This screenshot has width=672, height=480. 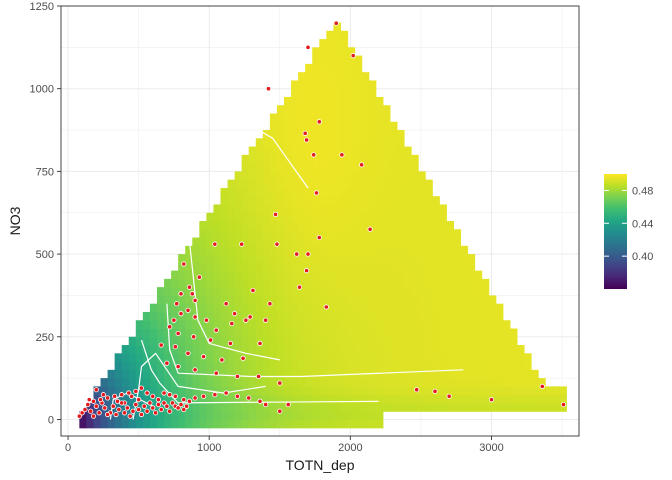 What do you see at coordinates (234, 300) in the screenshot?
I see `contour-line-0.48` at bounding box center [234, 300].